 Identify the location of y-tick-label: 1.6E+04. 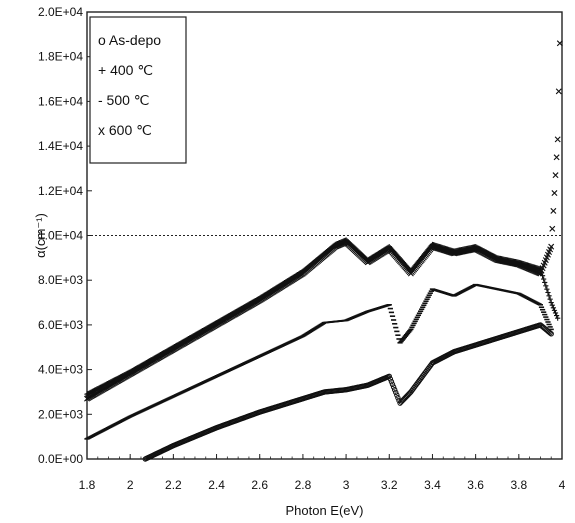
(60, 101).